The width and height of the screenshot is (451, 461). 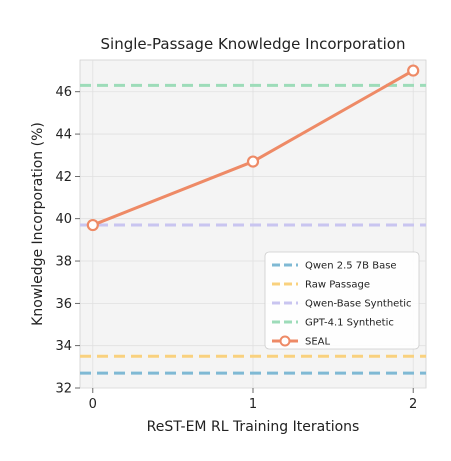 I want to click on x-tick-label: 2, so click(x=413, y=404).